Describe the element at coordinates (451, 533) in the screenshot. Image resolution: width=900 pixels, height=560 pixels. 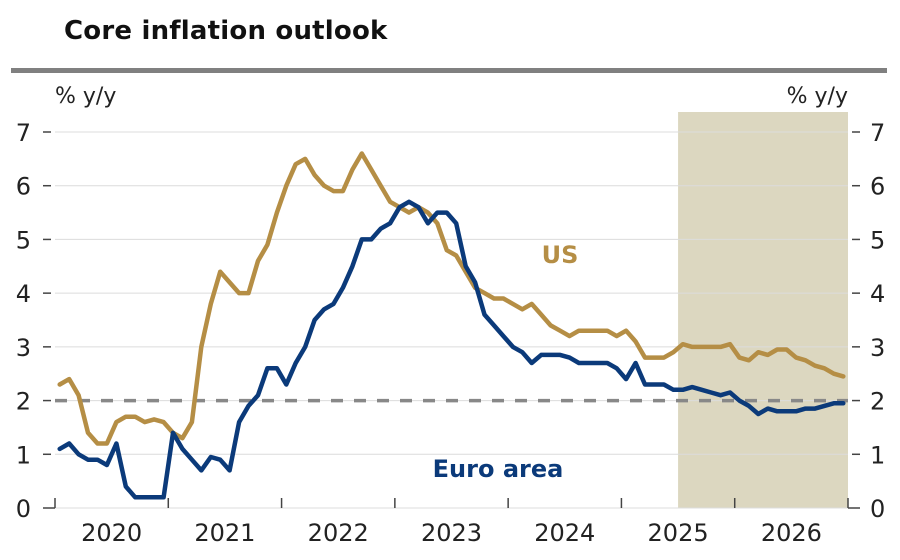
I see `x-tick-label: 2023` at that location.